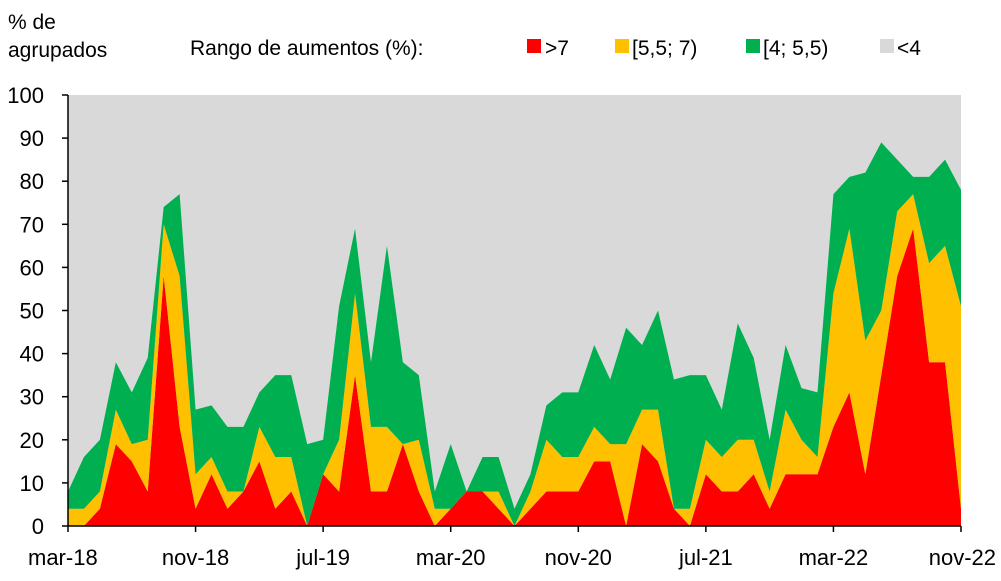  What do you see at coordinates (578, 557) in the screenshot?
I see `x-tick-label: nov-20` at bounding box center [578, 557].